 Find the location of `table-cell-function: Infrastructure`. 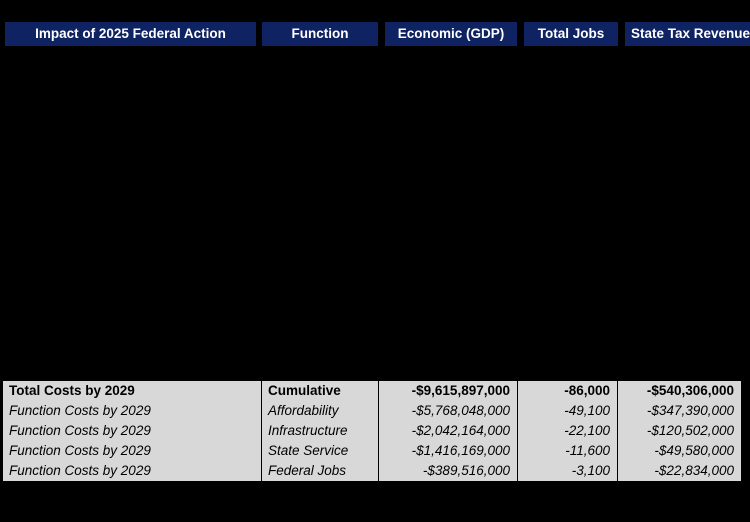

table-cell-function: Infrastructure is located at coordinates (319, 431).